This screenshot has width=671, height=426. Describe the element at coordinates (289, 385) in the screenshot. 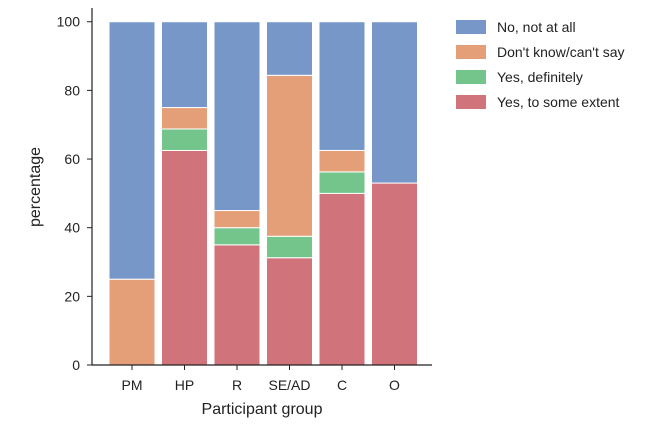

I see `x-tick-label: SE/AD` at that location.